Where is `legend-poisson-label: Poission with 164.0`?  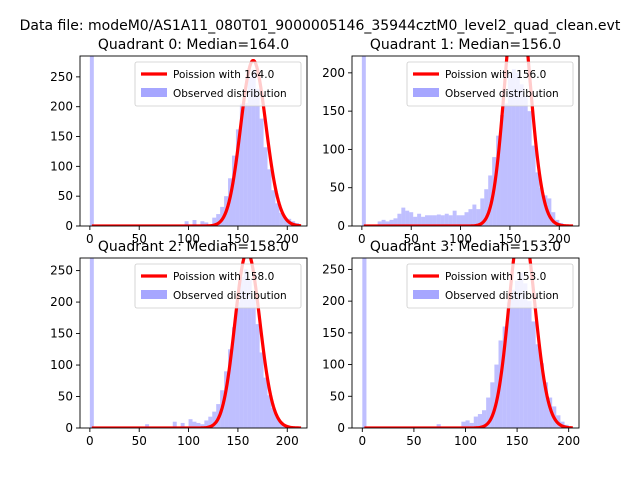
legend-poisson-label: Poission with 164.0 is located at coordinates (223, 75).